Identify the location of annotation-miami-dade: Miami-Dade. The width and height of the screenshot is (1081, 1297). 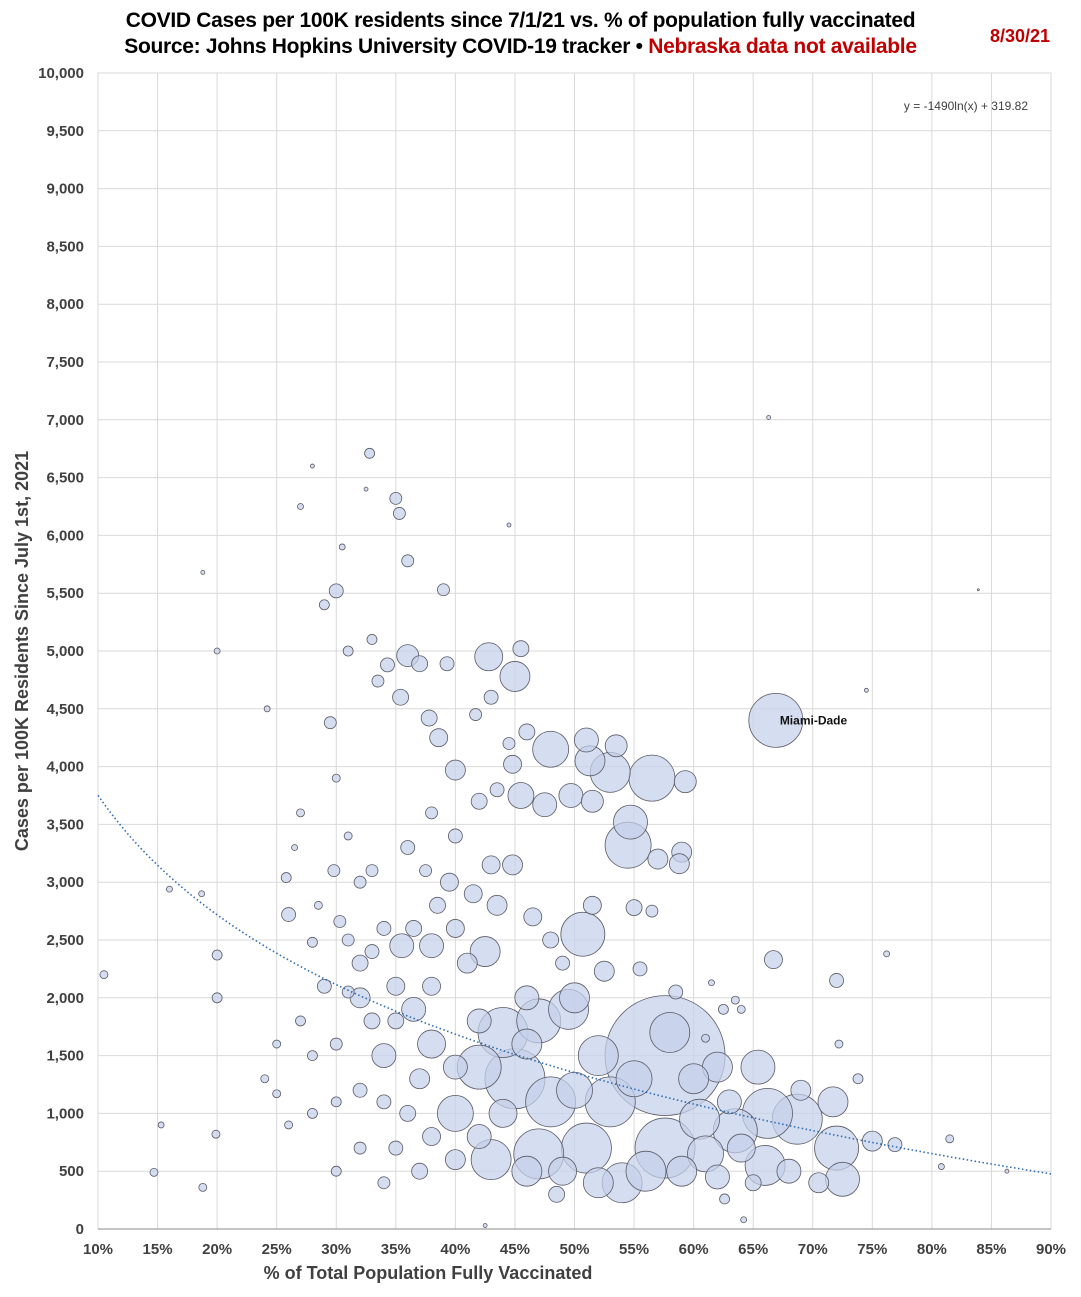
(814, 720).